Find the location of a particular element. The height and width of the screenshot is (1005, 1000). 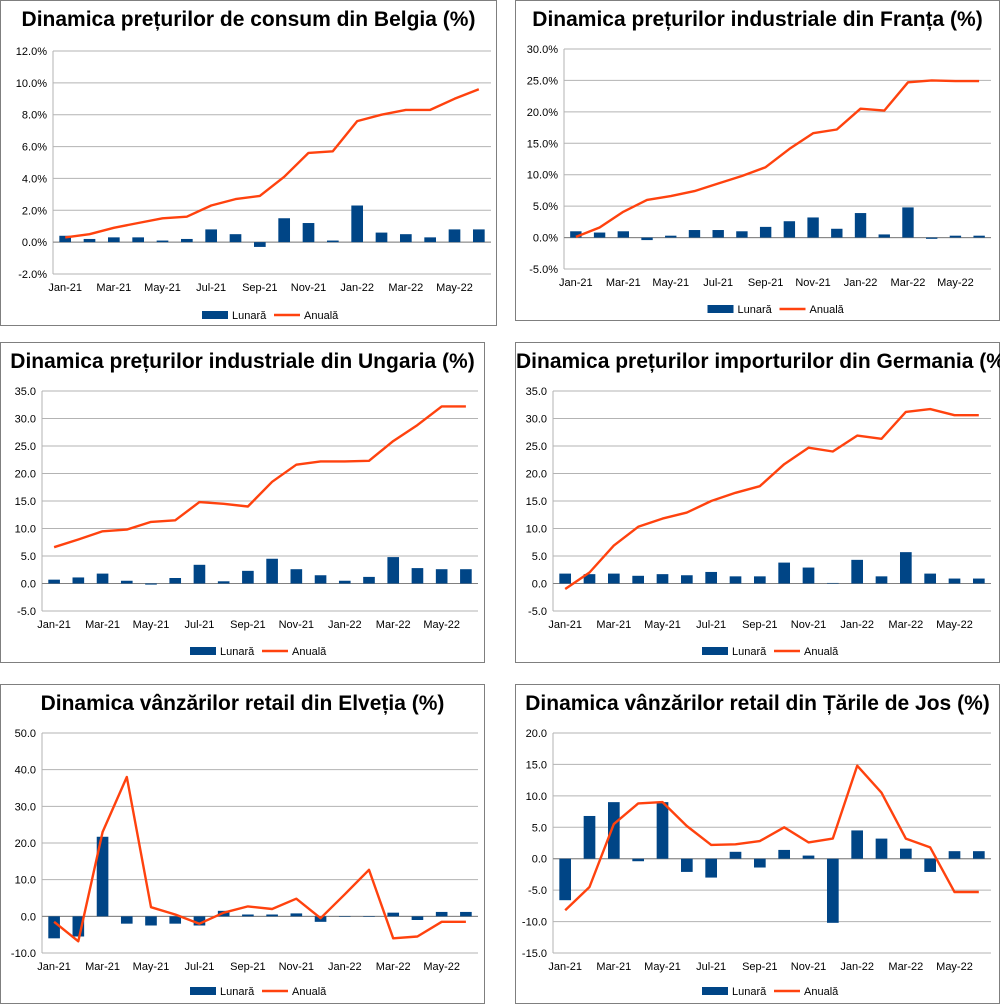

y-tick-label: 20.0 is located at coordinates (536, 475).